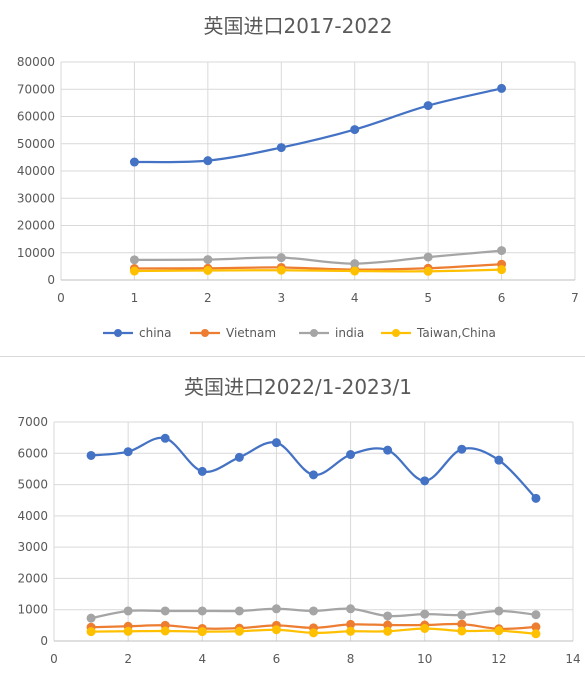  What do you see at coordinates (36, 62) in the screenshot?
I see `y-tick-label: 80000` at bounding box center [36, 62].